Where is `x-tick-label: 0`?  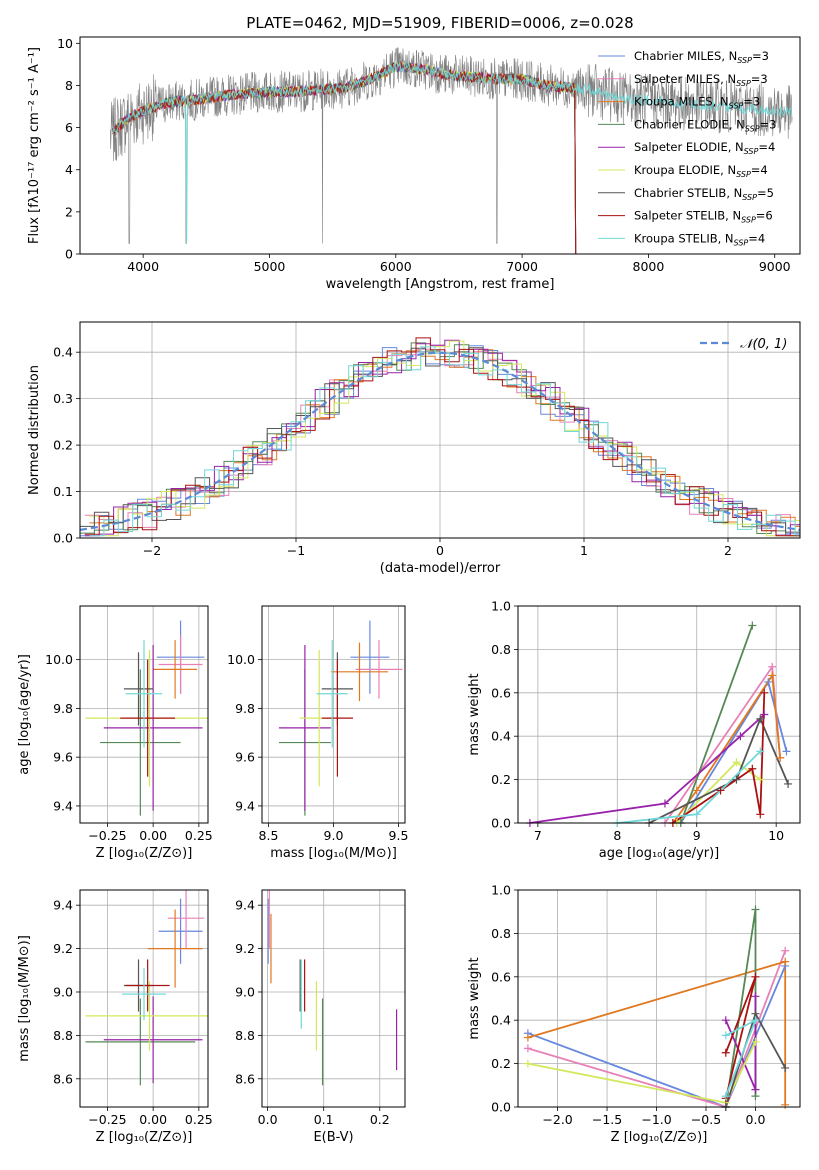 x-tick-label: 0 is located at coordinates (440, 550).